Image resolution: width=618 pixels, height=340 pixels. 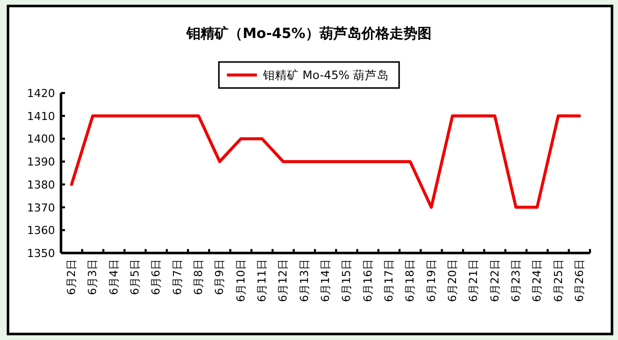 I want to click on y-tick-label: 1400, so click(x=41, y=139).